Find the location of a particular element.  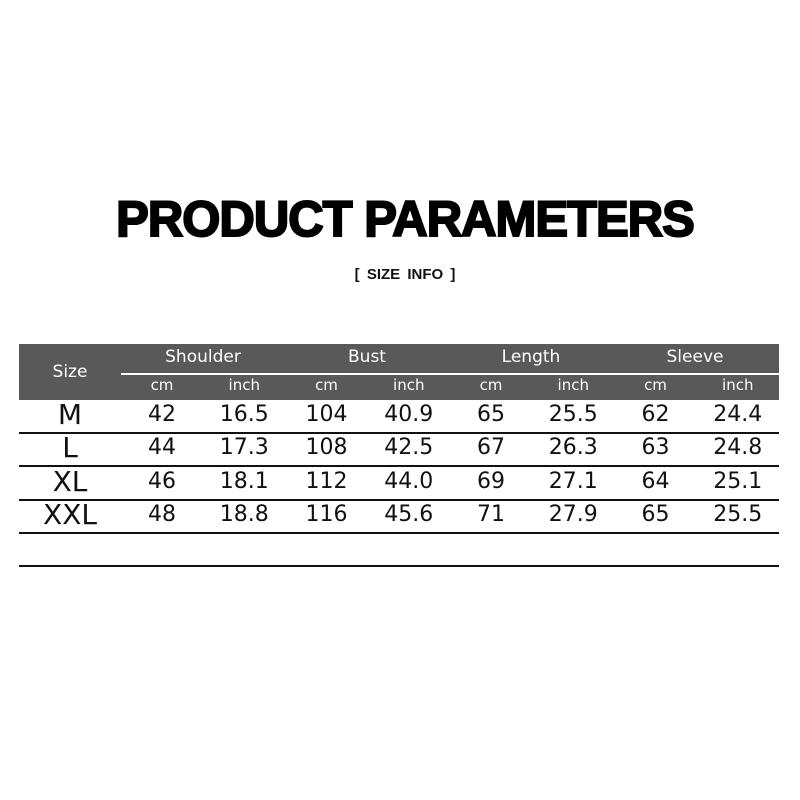

value-cell: 44.0 is located at coordinates (409, 481).